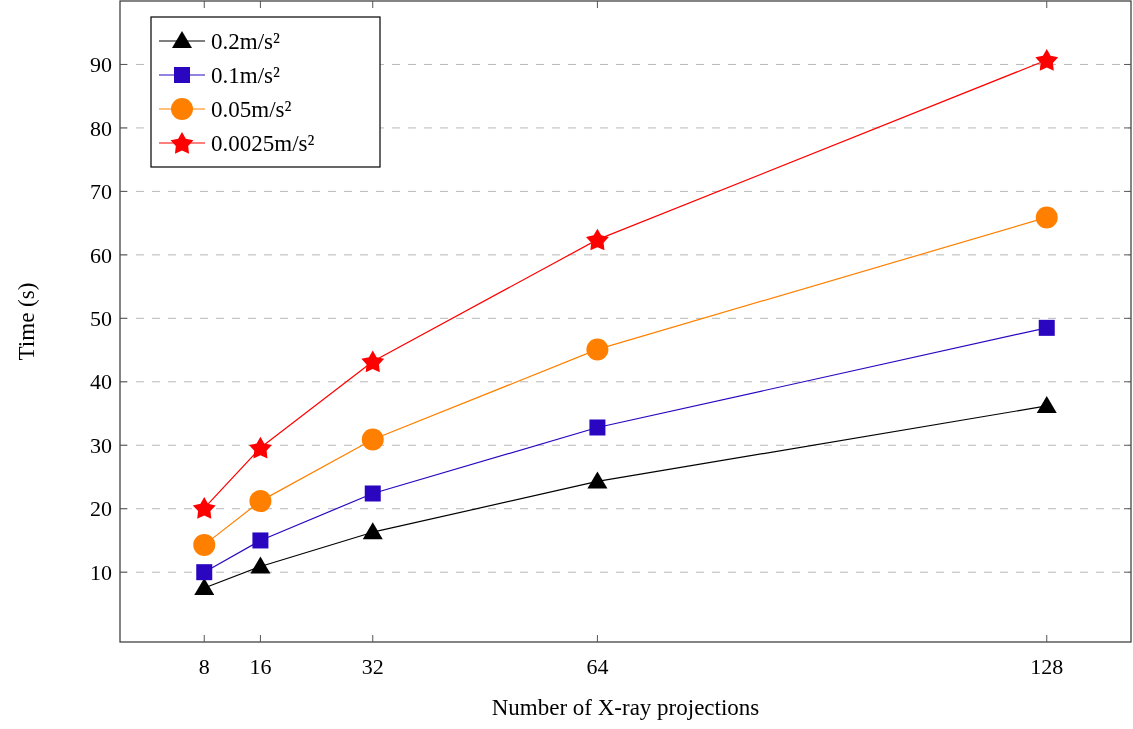 This screenshot has height=729, width=1133. I want to click on legend-label: 0.0025m/s², so click(263, 144).